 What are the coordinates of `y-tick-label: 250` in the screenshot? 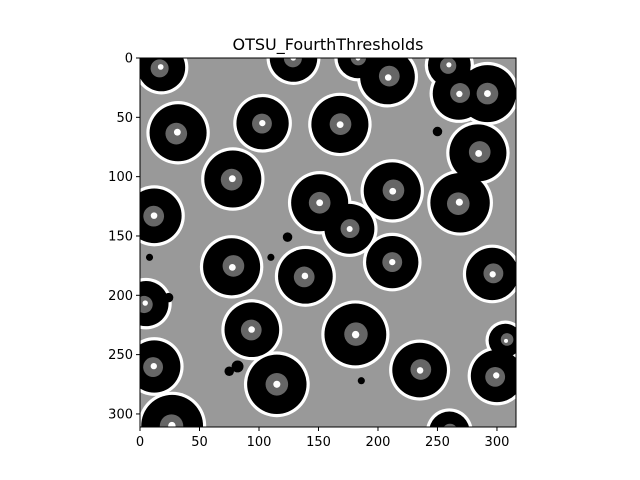 It's located at (120, 355).